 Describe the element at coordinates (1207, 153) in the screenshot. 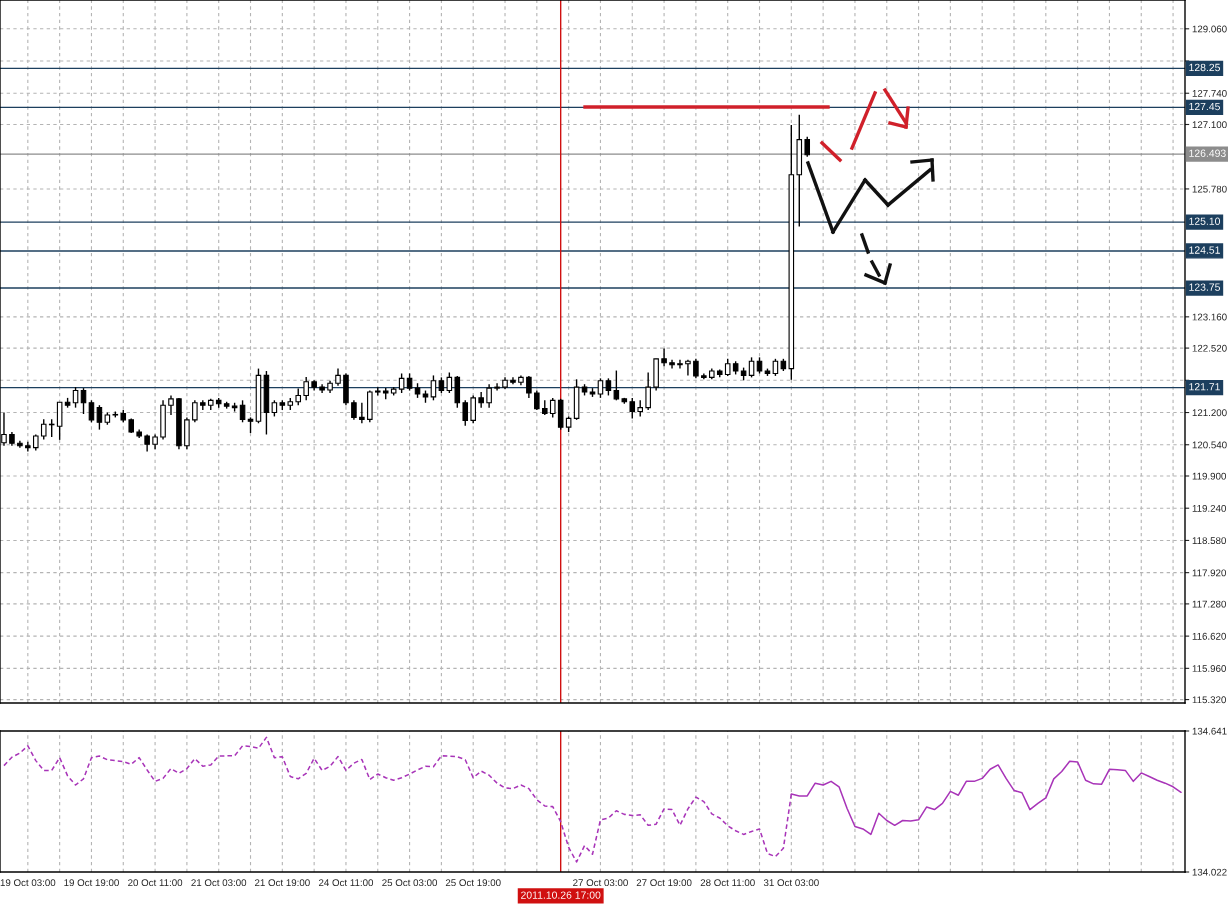

I see `ref-line-label: 126.493` at that location.